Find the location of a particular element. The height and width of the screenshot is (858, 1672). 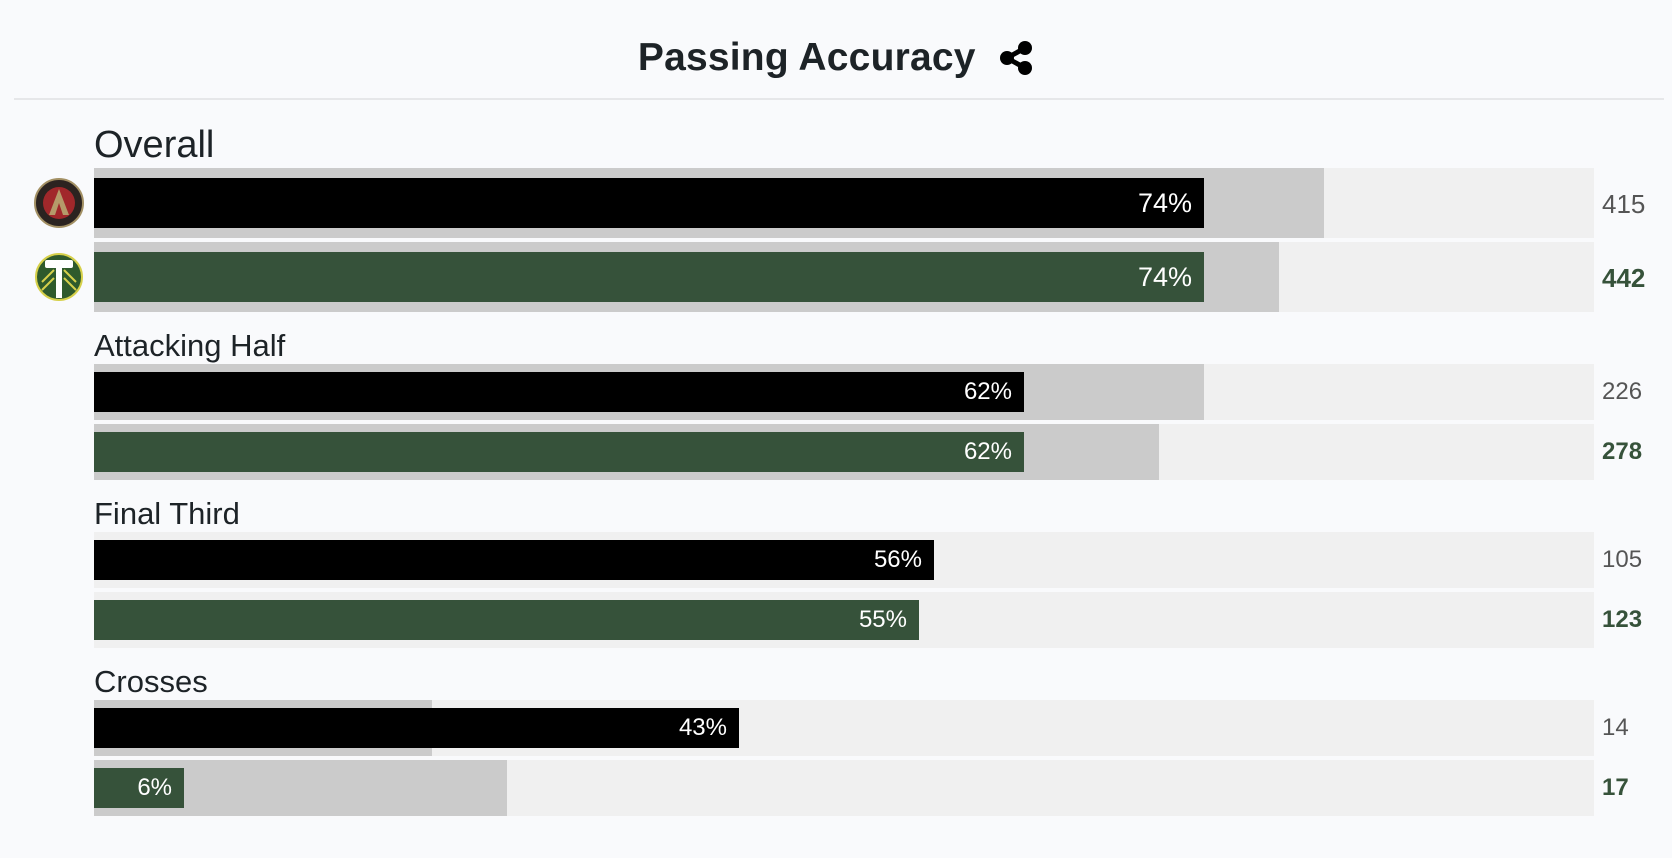

category-label: Overall is located at coordinates (154, 145).